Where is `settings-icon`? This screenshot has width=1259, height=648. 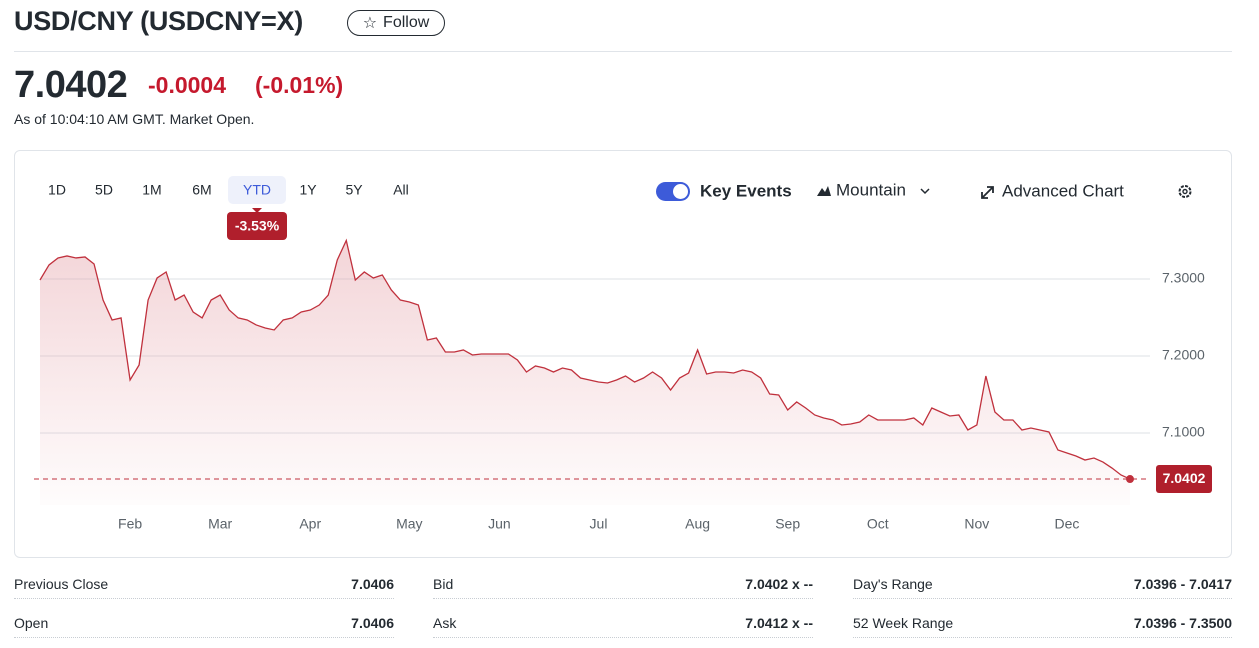
settings-icon is located at coordinates (1185, 191).